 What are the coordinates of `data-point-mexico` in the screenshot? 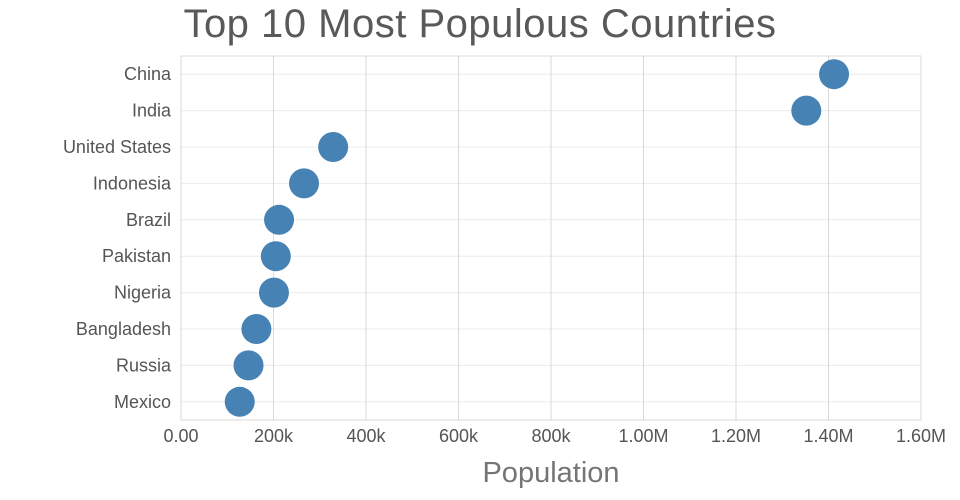 It's located at (239, 401).